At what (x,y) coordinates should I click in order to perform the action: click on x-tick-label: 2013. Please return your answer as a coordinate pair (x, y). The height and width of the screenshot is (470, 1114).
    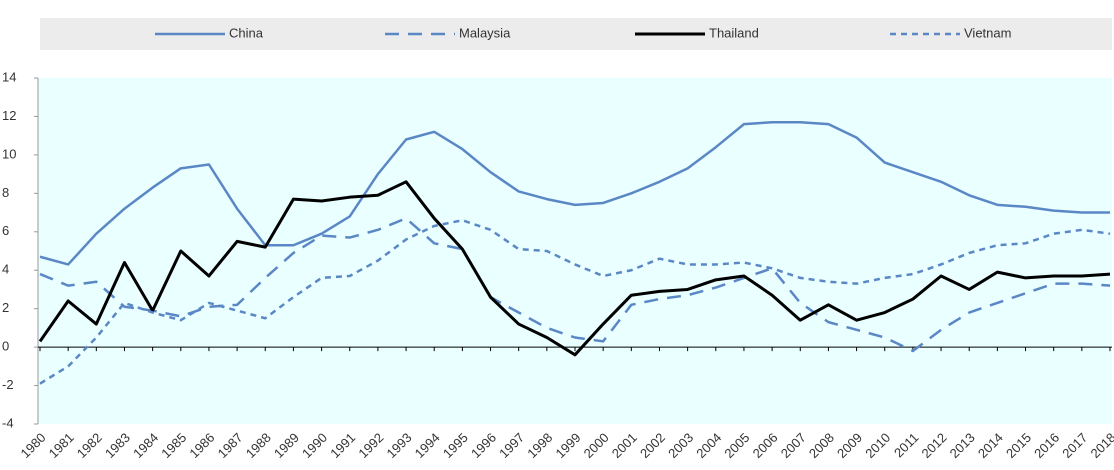
    Looking at the image, I should click on (962, 445).